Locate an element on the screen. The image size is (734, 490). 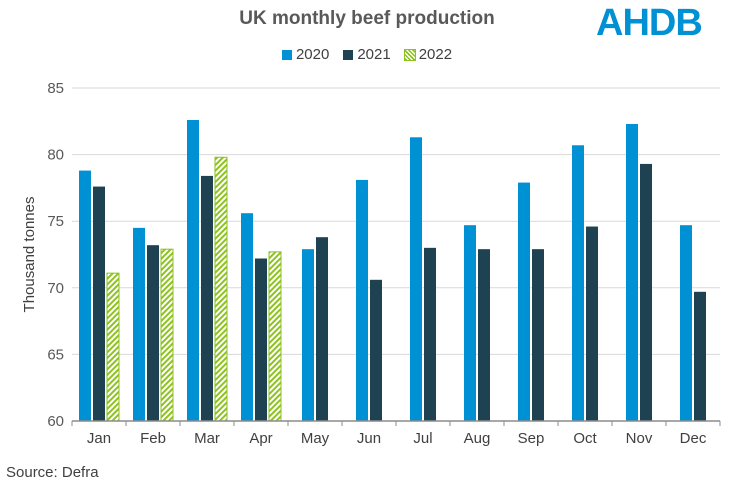
bar-2020-Feb is located at coordinates (139, 324).